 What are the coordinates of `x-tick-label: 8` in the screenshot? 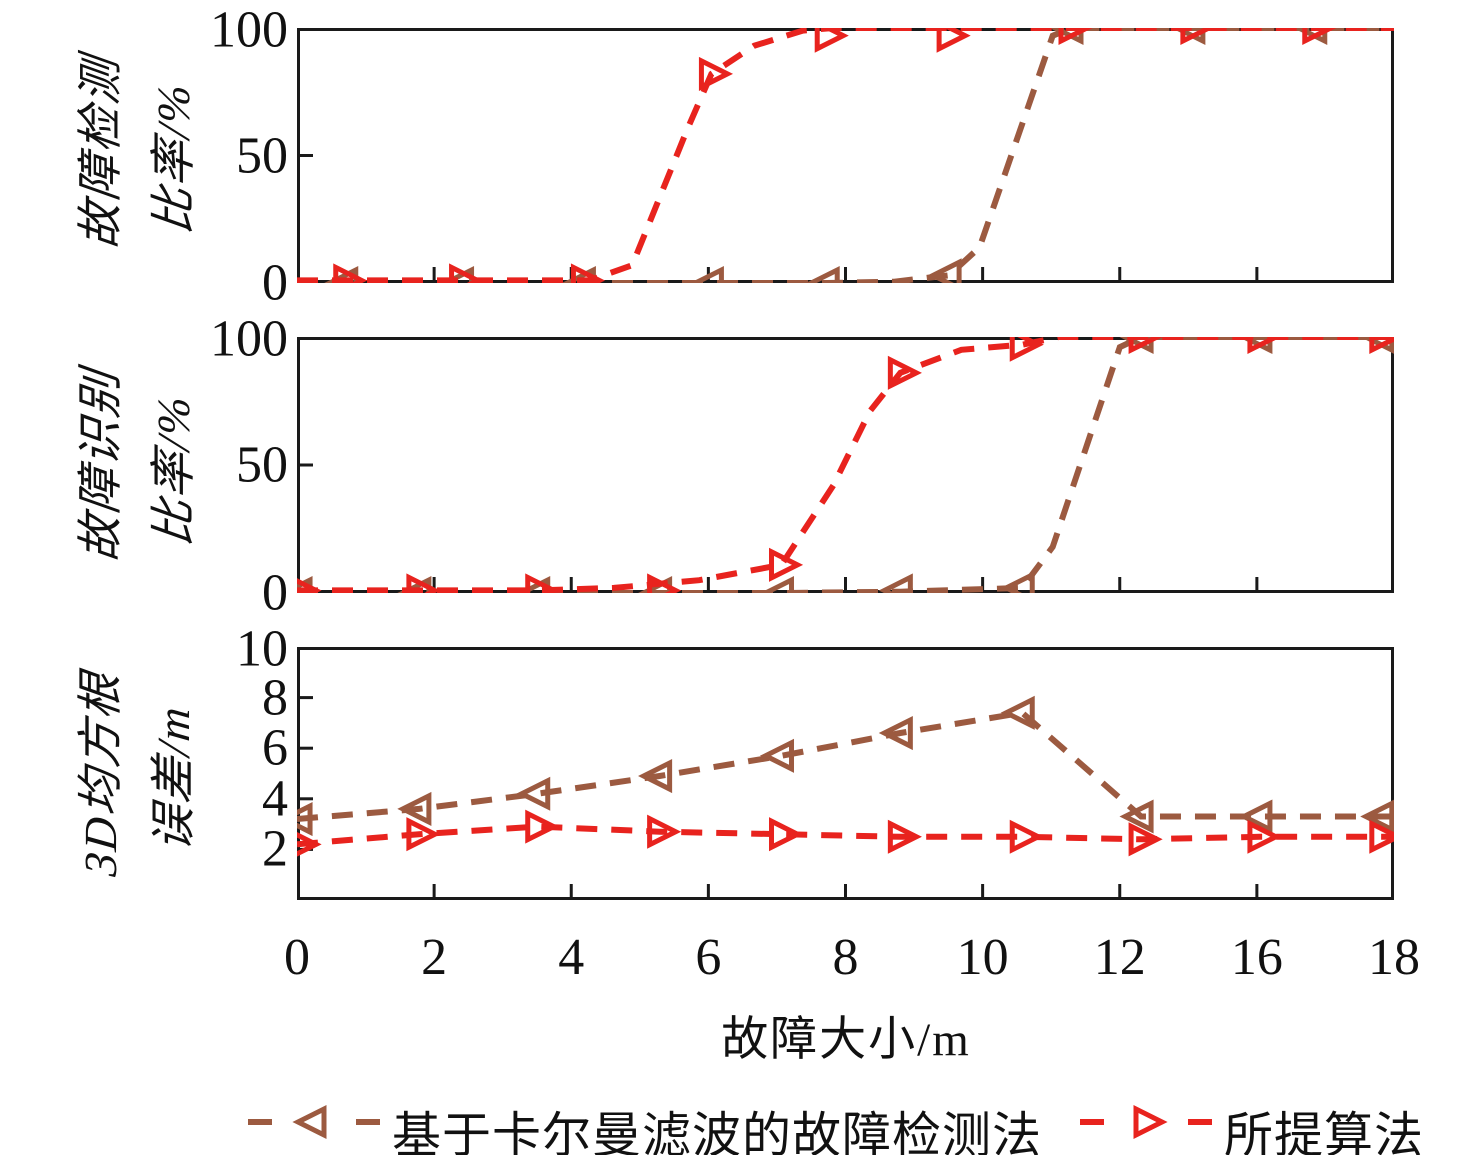 It's located at (845, 957).